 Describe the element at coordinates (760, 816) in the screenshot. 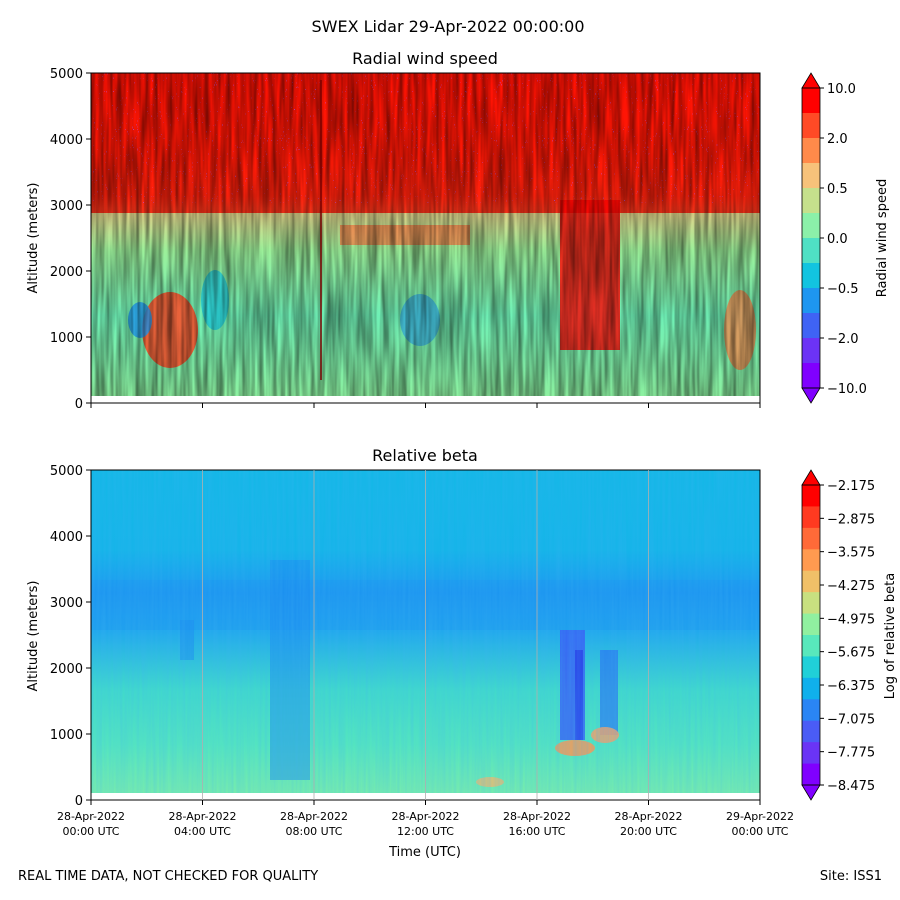

I see `x-tick-label-date: 29-Apr-2022` at that location.